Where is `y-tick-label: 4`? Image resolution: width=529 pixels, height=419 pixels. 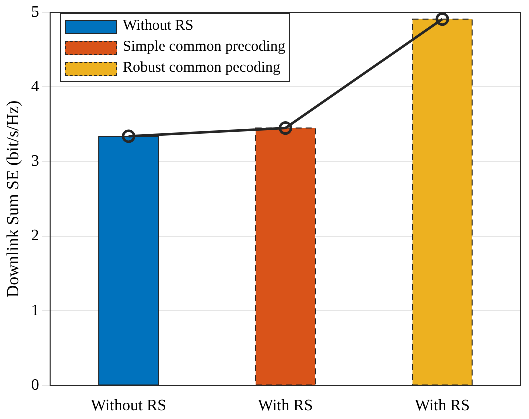
y-tick-label: 4 is located at coordinates (35, 87).